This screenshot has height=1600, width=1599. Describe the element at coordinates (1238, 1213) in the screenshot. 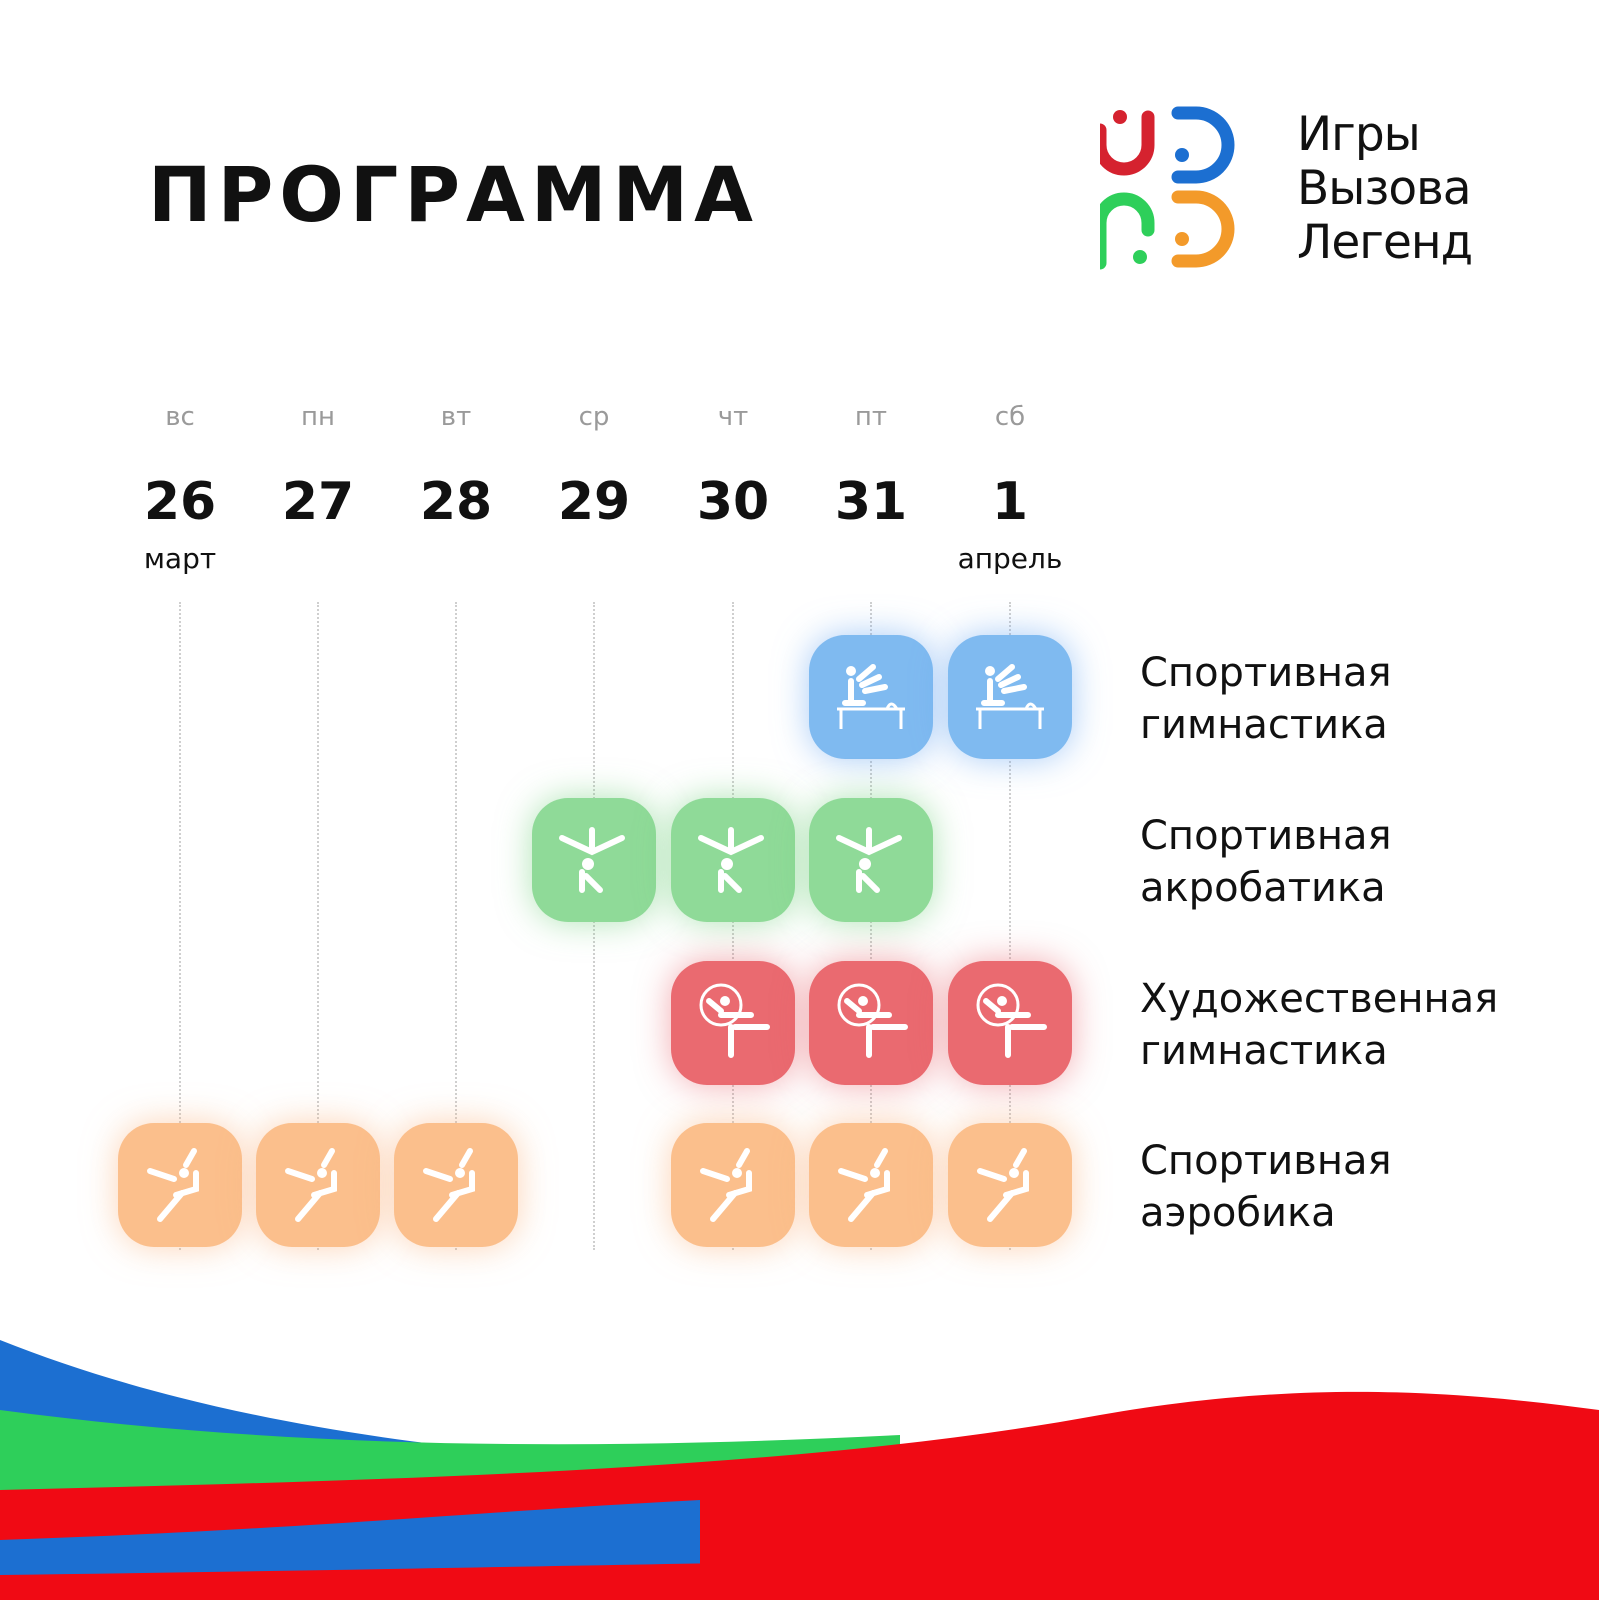

I see `sport-label-line-2: аэробика` at that location.